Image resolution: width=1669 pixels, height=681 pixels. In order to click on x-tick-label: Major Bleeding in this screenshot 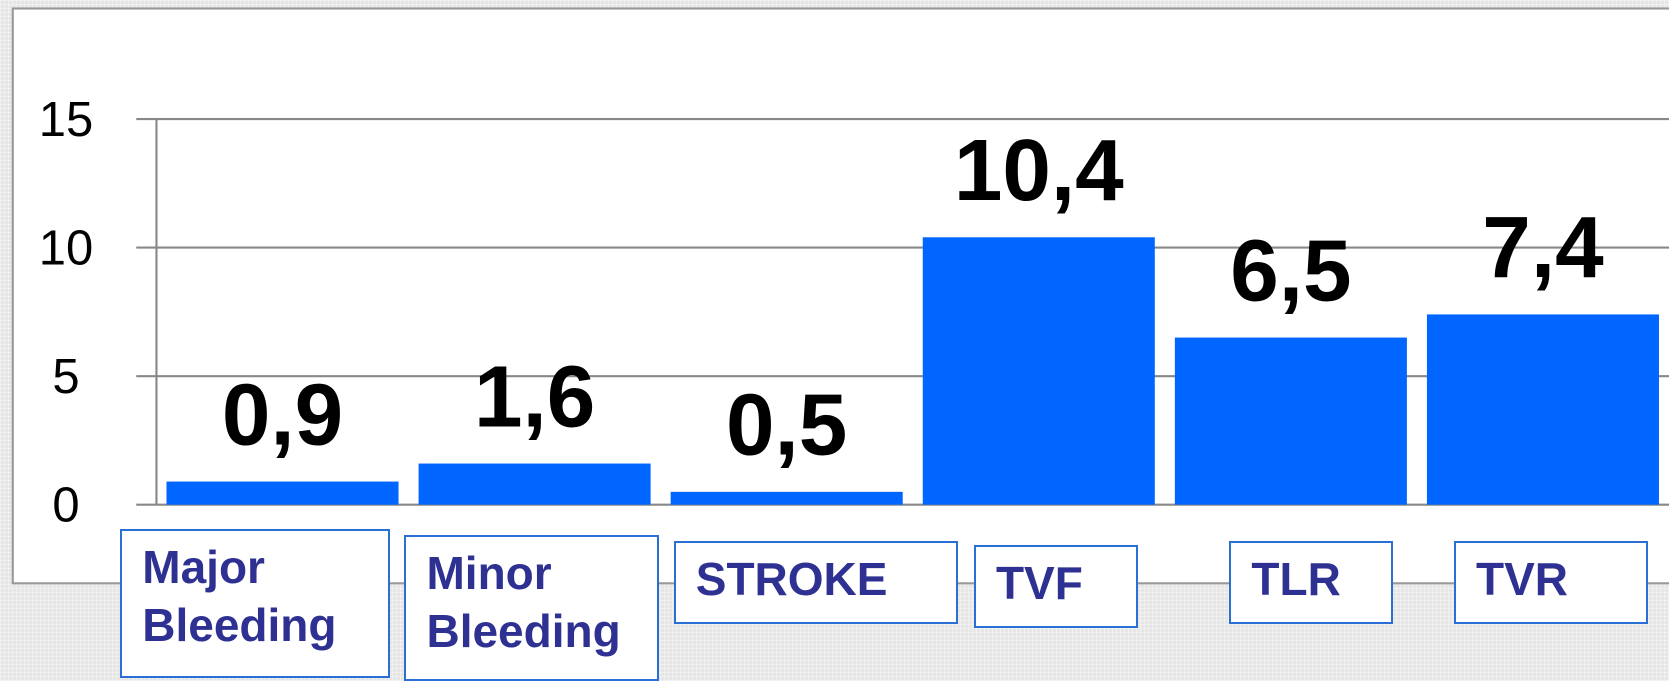, I will do `click(255, 604)`.